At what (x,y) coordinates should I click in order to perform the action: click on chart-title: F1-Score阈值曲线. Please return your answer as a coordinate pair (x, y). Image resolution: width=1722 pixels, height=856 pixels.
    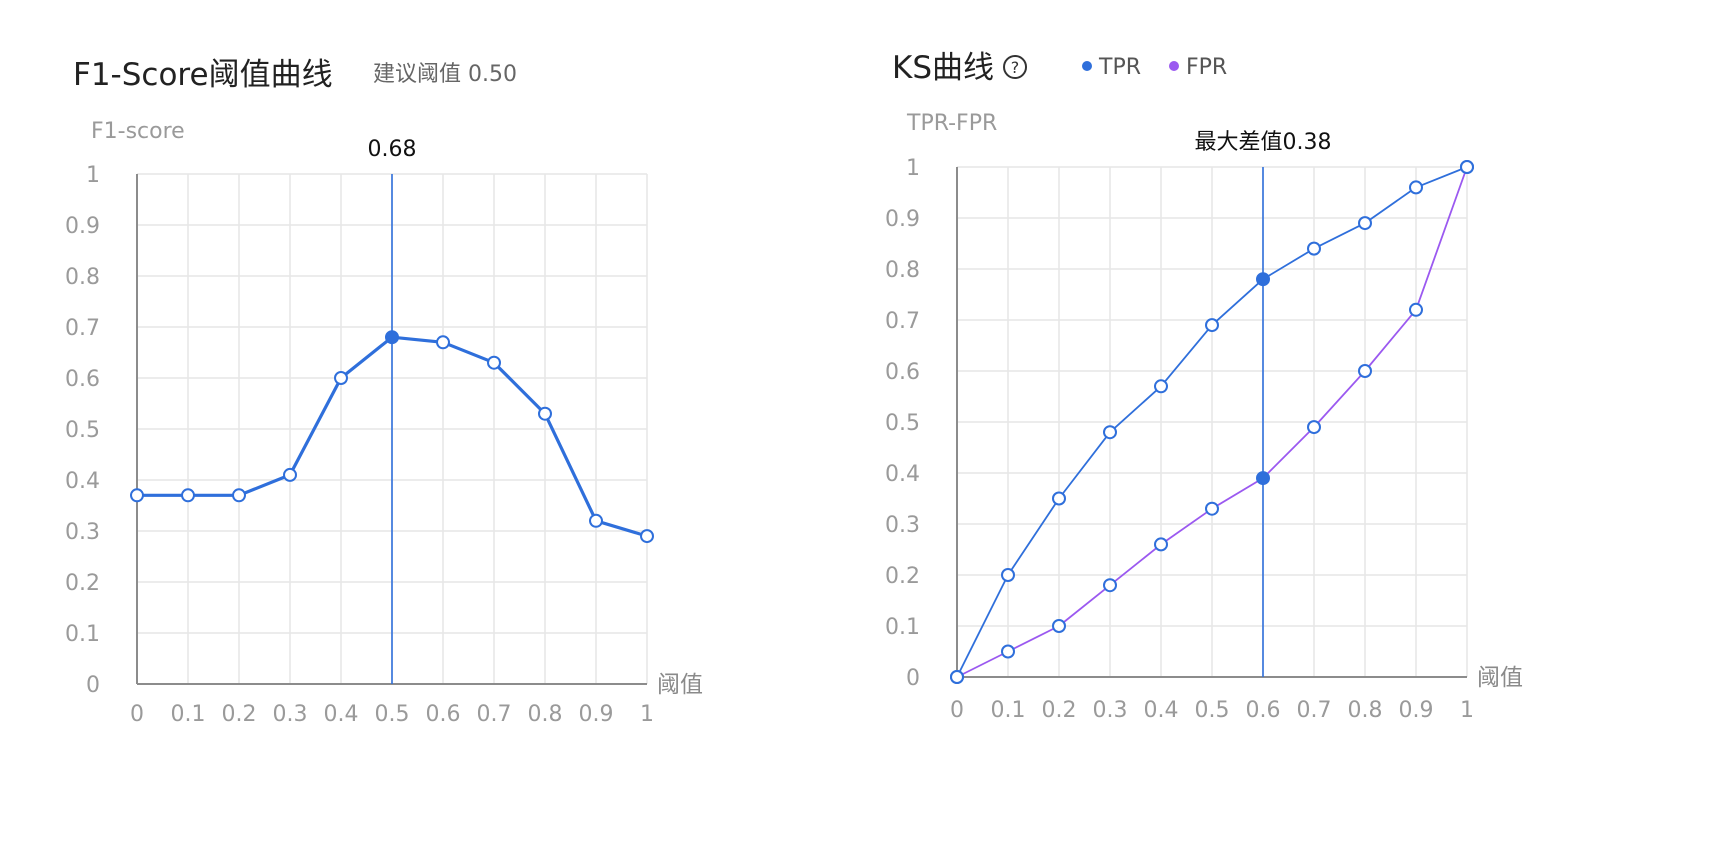
    Looking at the image, I should click on (203, 75).